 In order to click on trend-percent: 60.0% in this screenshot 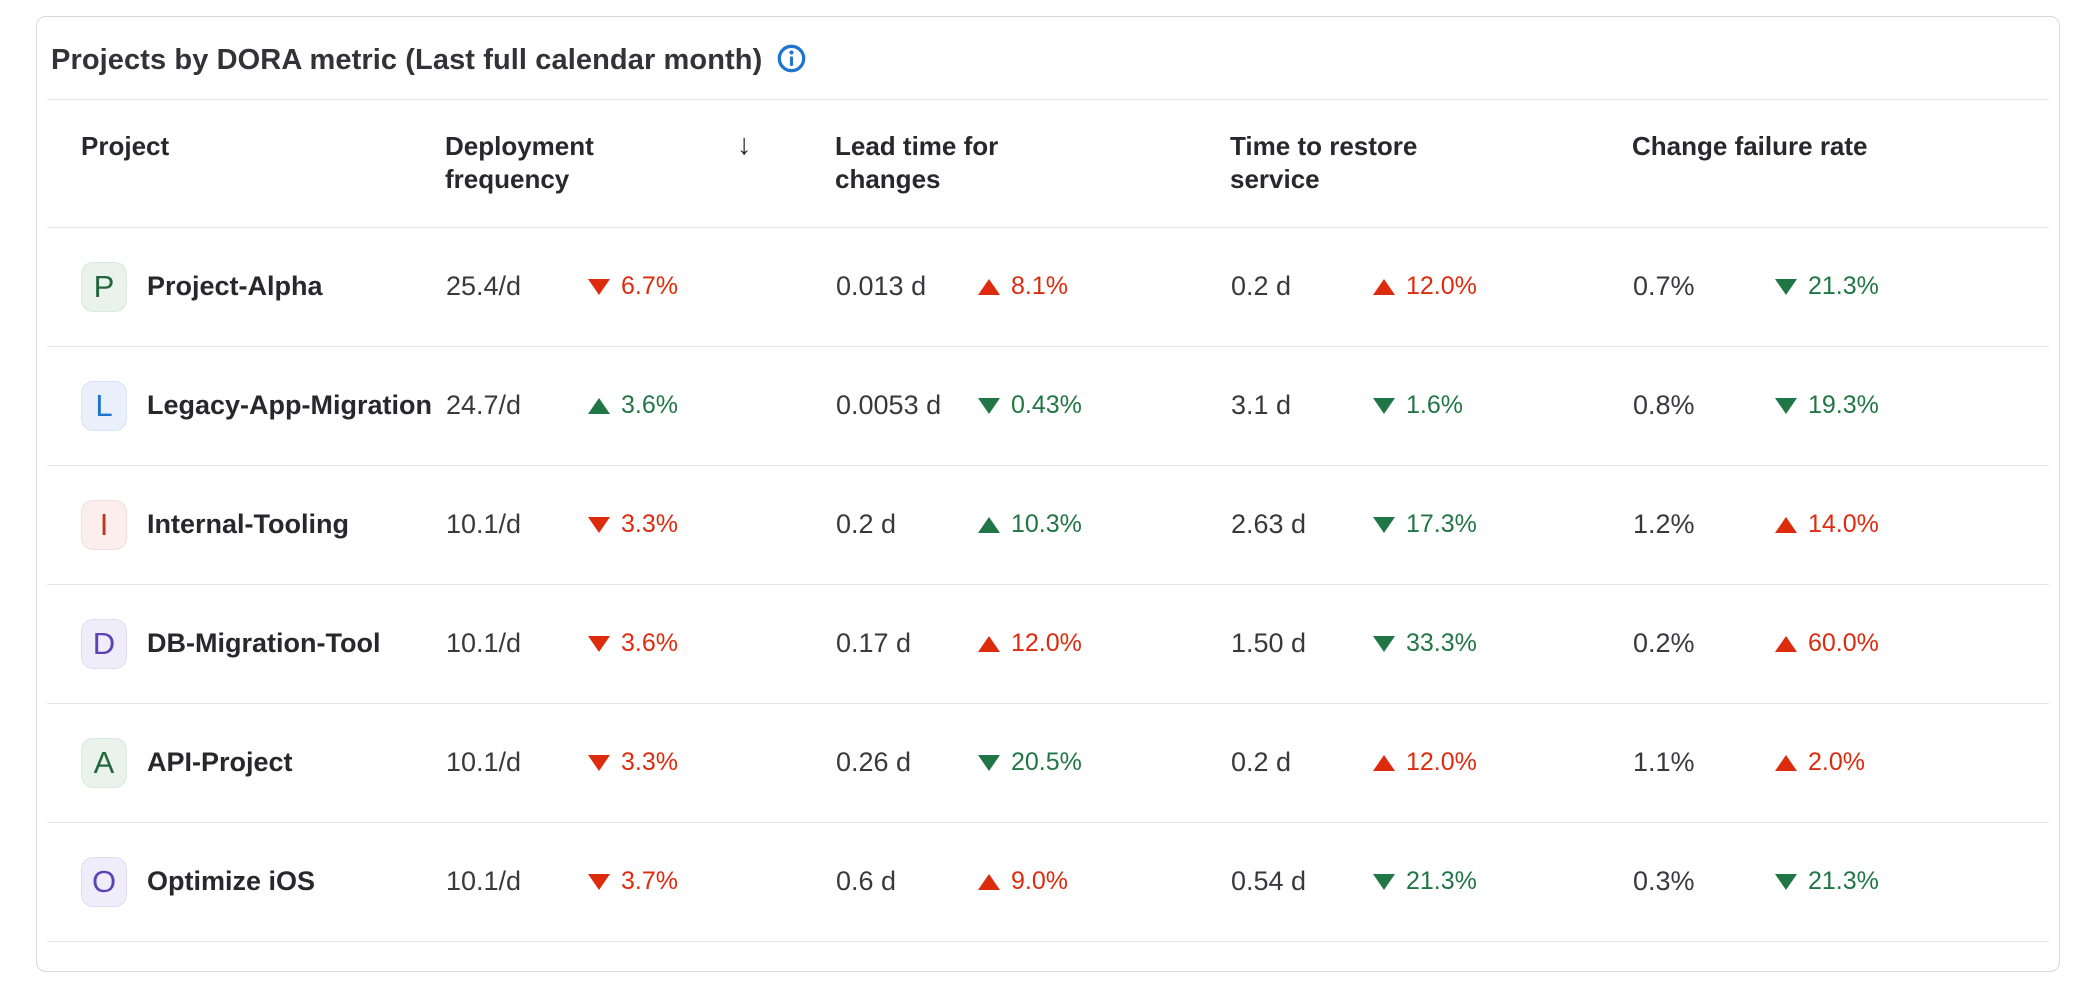, I will do `click(1843, 643)`.